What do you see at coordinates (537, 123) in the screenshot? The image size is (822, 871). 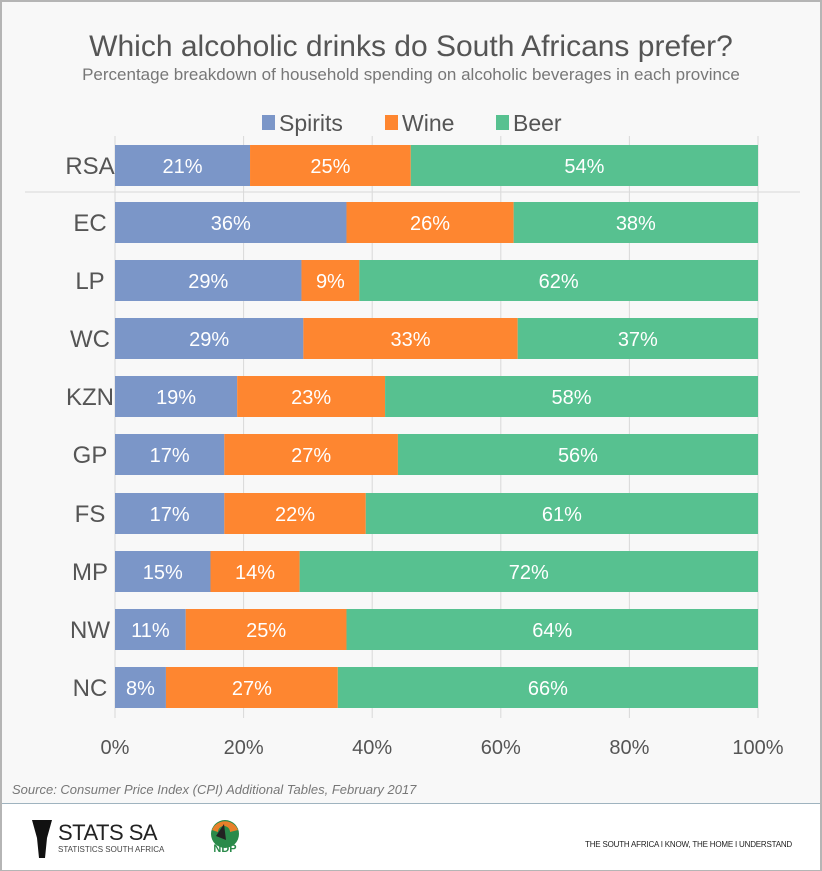 I see `legend-label: Beer` at bounding box center [537, 123].